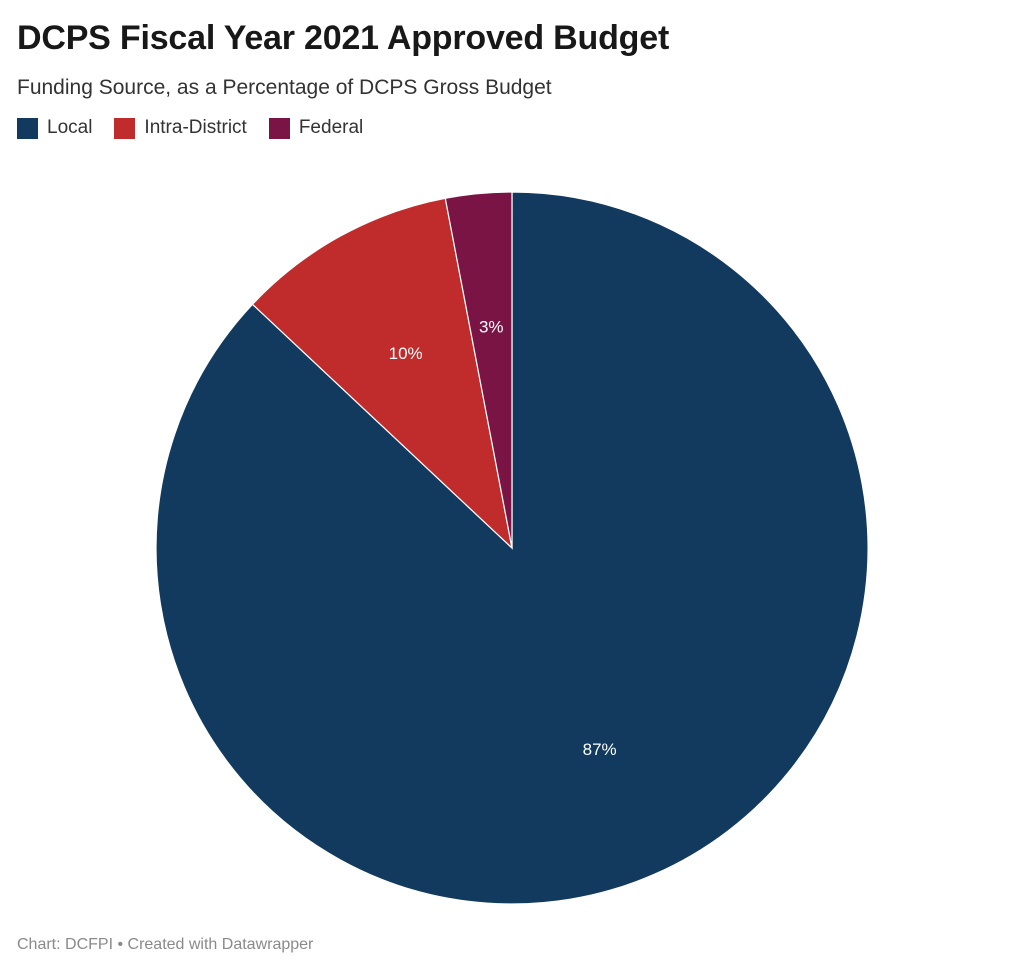 Image resolution: width=1024 pixels, height=976 pixels. What do you see at coordinates (406, 353) in the screenshot?
I see `pie-label-intra-district: 10%` at bounding box center [406, 353].